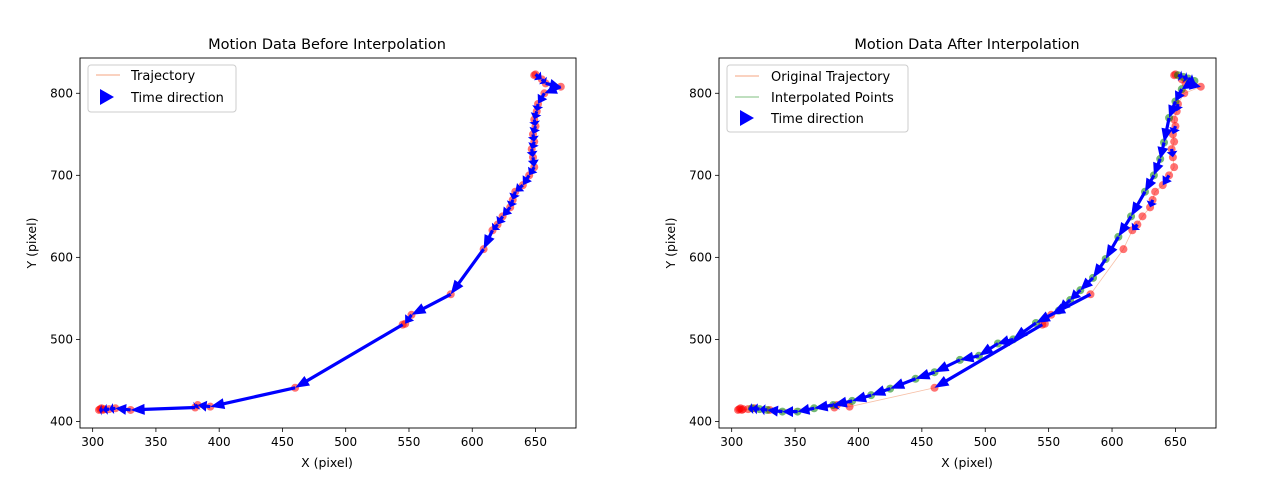  What do you see at coordinates (830, 77) in the screenshot?
I see `legend-original-trajectory-label: Original Trajectory` at bounding box center [830, 77].